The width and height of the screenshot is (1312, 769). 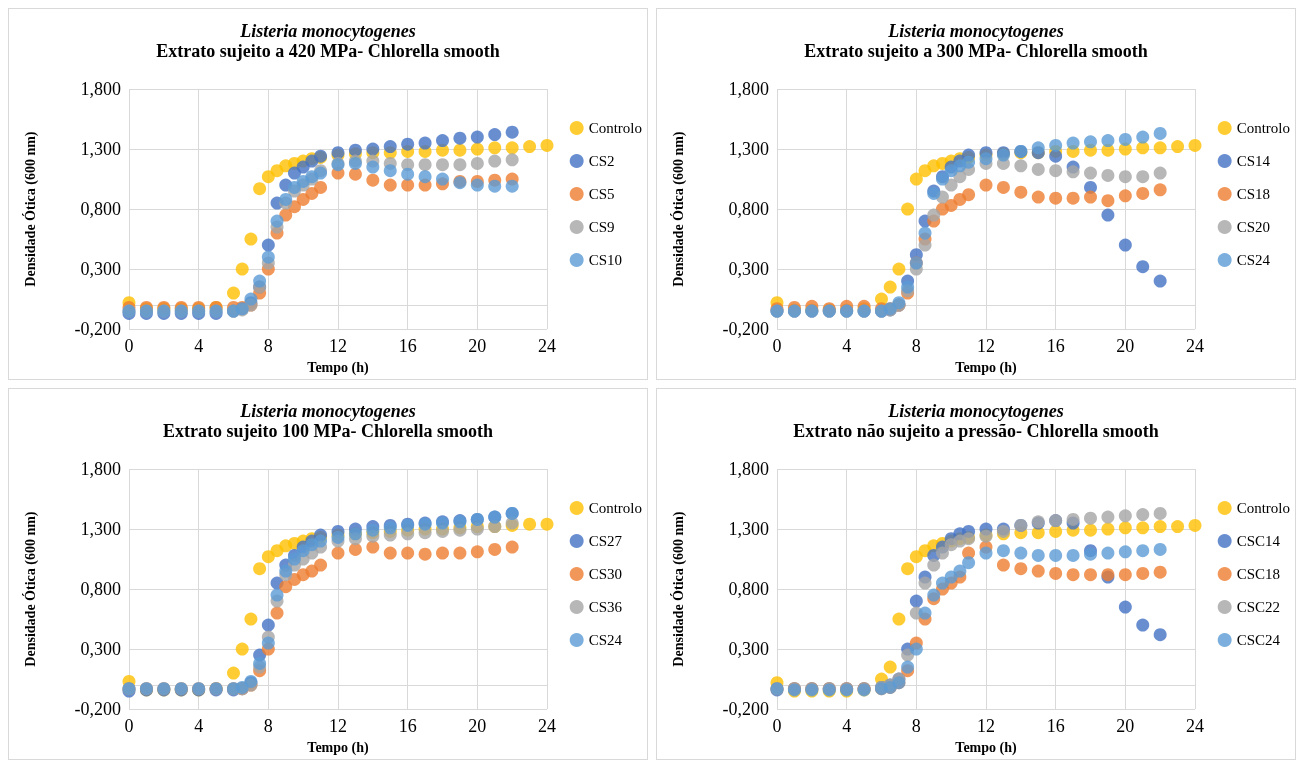 I want to click on legend-label: CS20, so click(x=1253, y=227).